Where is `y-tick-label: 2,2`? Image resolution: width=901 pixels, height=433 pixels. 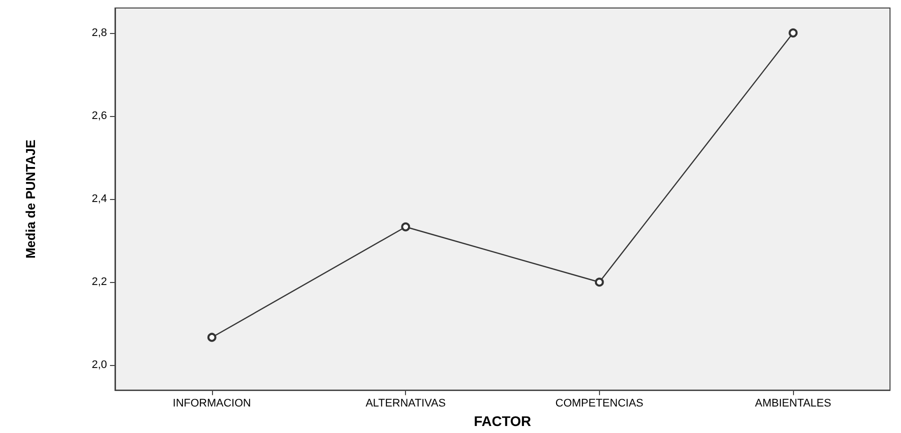
y-tick-label: 2,2 is located at coordinates (99, 282).